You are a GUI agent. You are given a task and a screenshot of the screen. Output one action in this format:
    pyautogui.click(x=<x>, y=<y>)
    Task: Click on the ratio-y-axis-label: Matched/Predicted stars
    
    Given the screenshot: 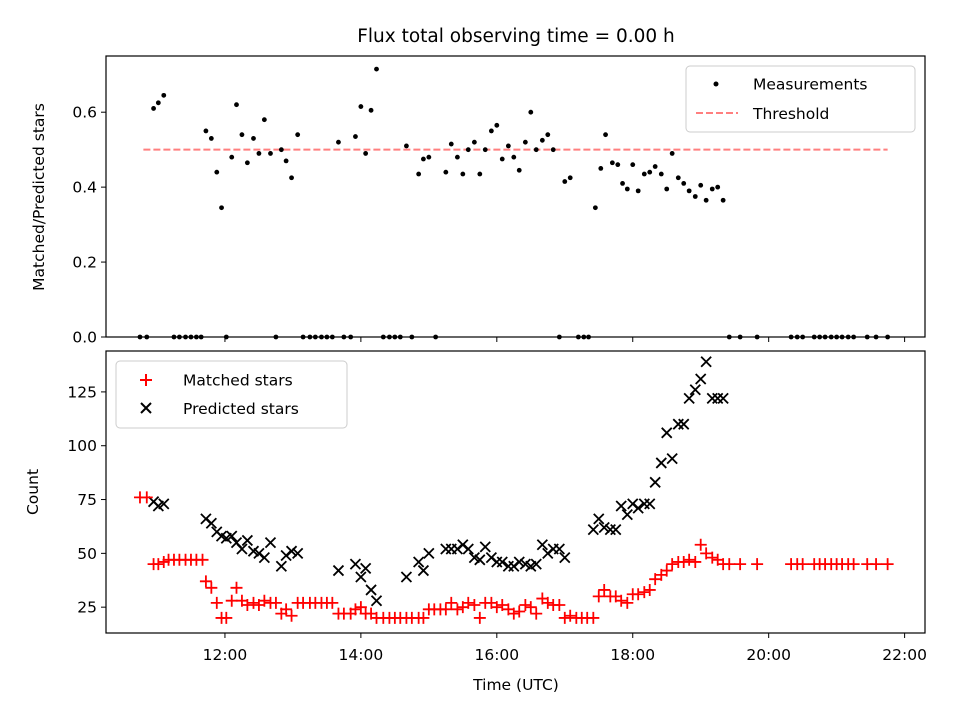 What is the action you would take?
    pyautogui.click(x=39, y=197)
    